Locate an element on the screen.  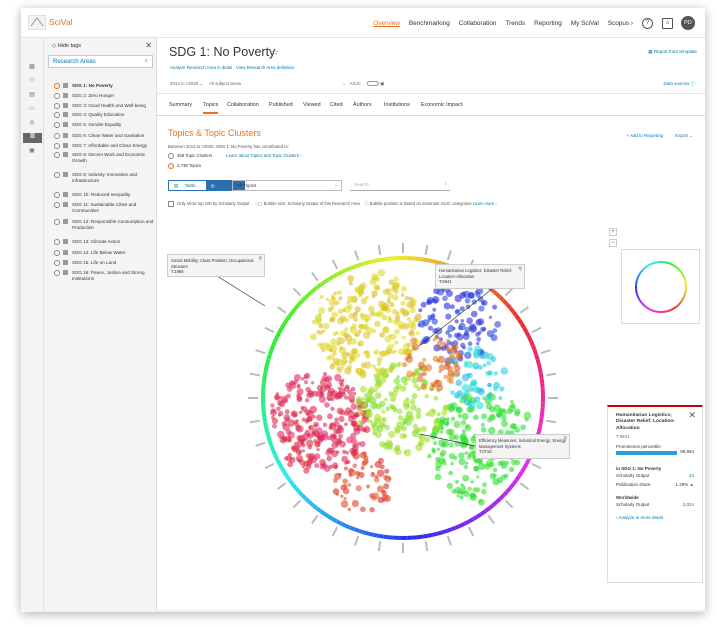
sidebar-item-research-area: SDG 1: No Poverty is located at coordinates (104, 86).